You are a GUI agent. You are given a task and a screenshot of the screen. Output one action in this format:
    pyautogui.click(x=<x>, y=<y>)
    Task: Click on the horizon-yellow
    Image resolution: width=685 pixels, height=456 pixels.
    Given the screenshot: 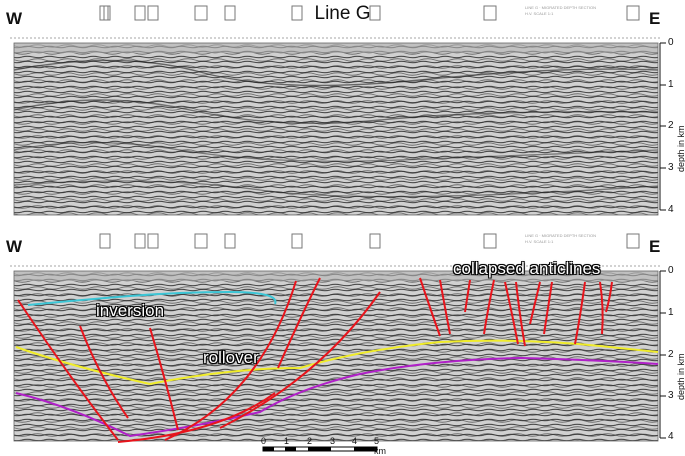 What is the action you would take?
    pyautogui.click(x=337, y=362)
    